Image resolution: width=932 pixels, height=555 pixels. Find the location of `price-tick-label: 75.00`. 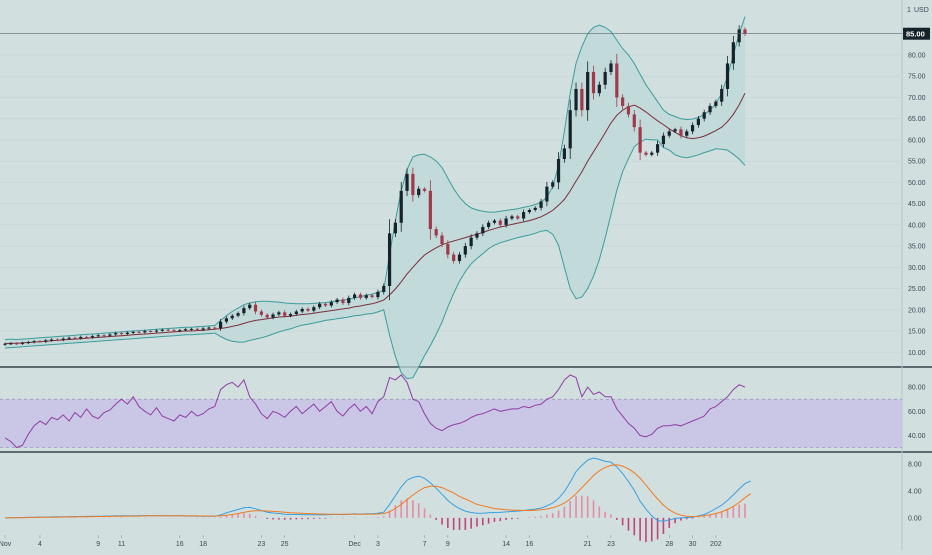

price-tick-label: 75.00 is located at coordinates (917, 77).